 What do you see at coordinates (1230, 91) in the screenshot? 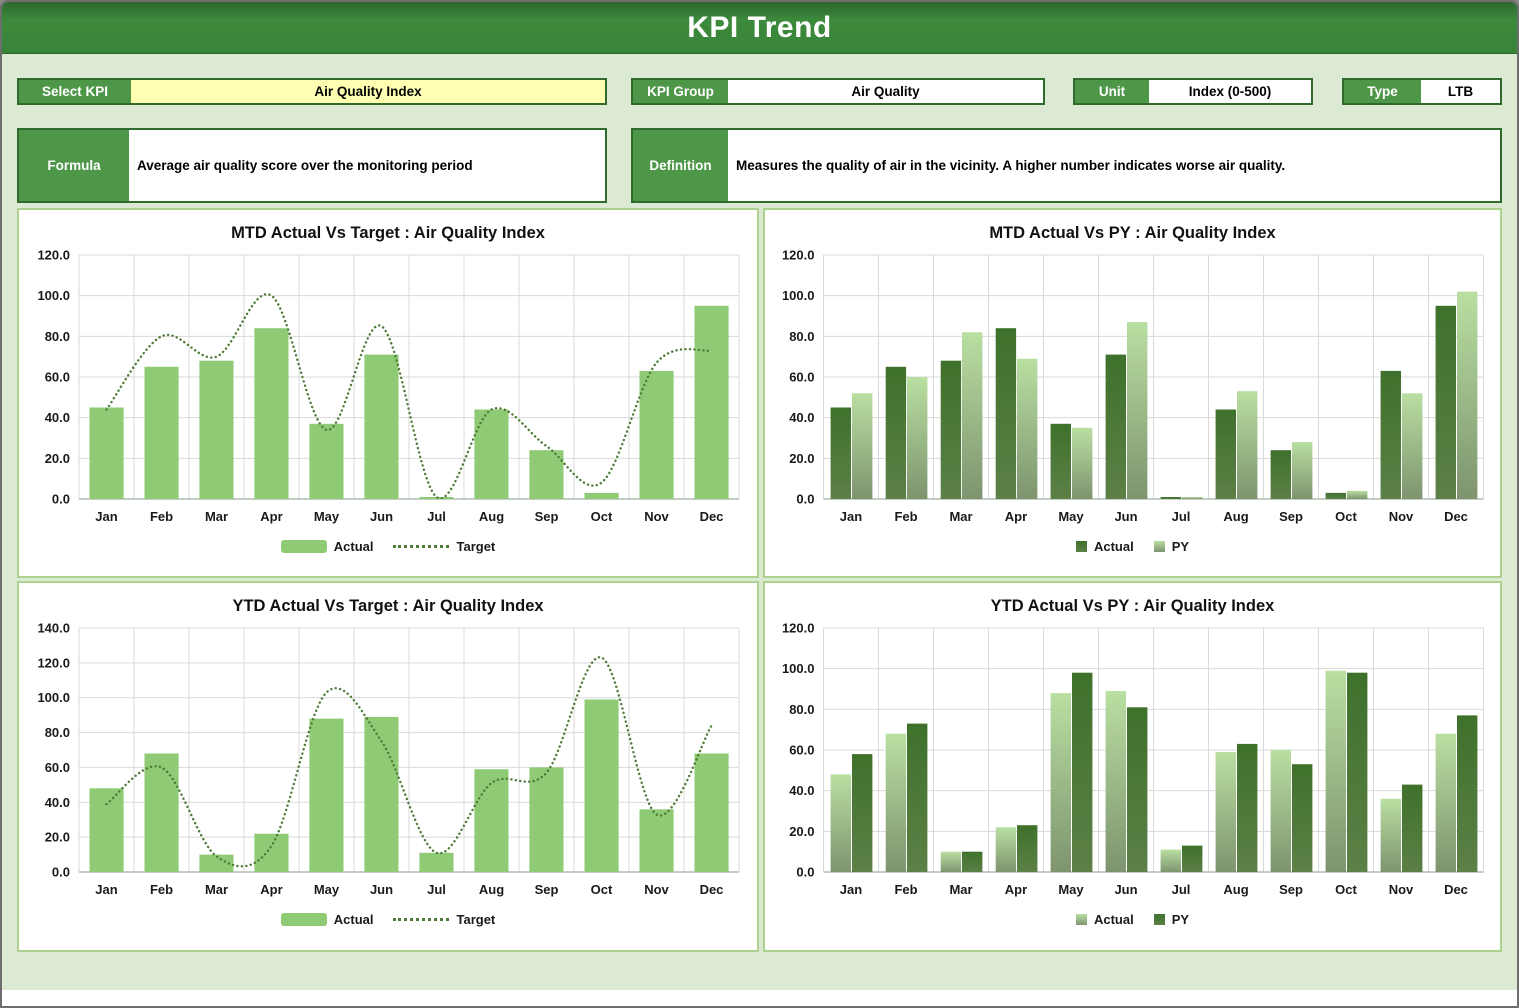
I see `unit-value: Index (0-500)` at bounding box center [1230, 91].